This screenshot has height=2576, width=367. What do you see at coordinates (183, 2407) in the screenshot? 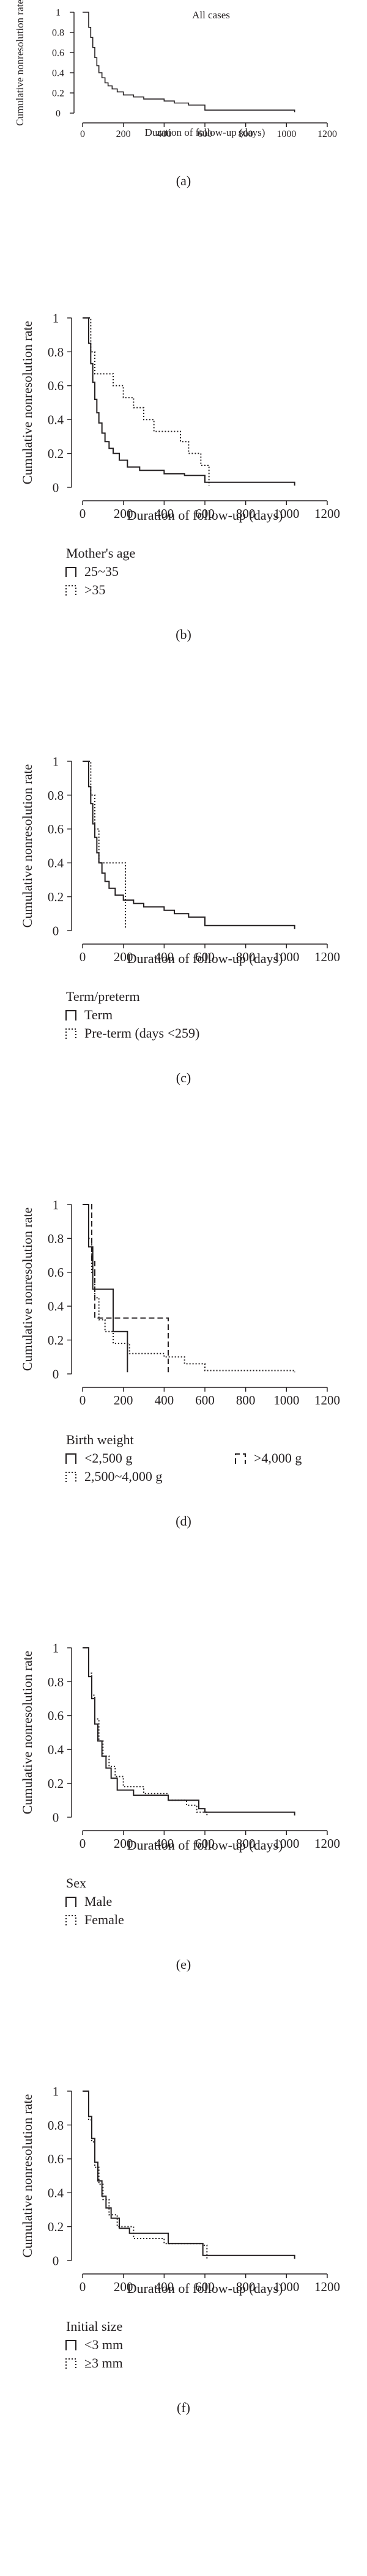
I see `panel-label: (f)` at bounding box center [183, 2407].